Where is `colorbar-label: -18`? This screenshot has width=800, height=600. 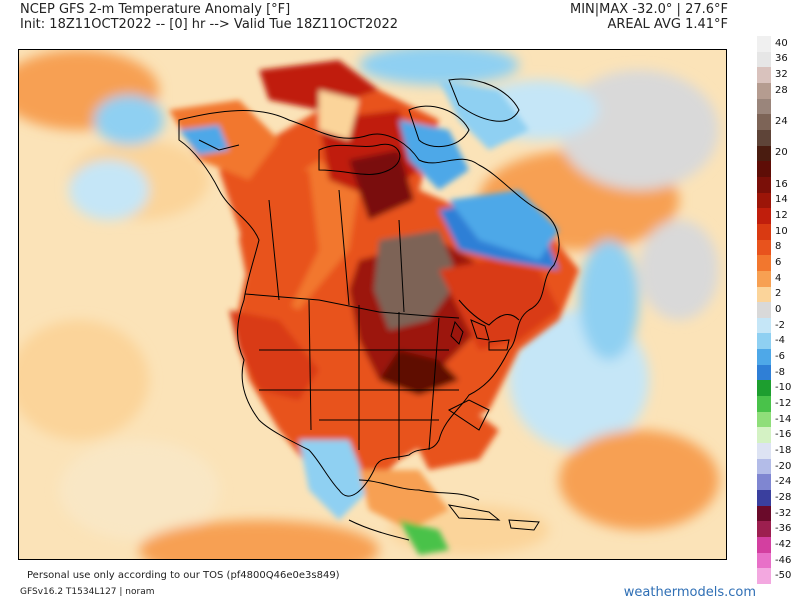 colorbar-label: -18 is located at coordinates (783, 450).